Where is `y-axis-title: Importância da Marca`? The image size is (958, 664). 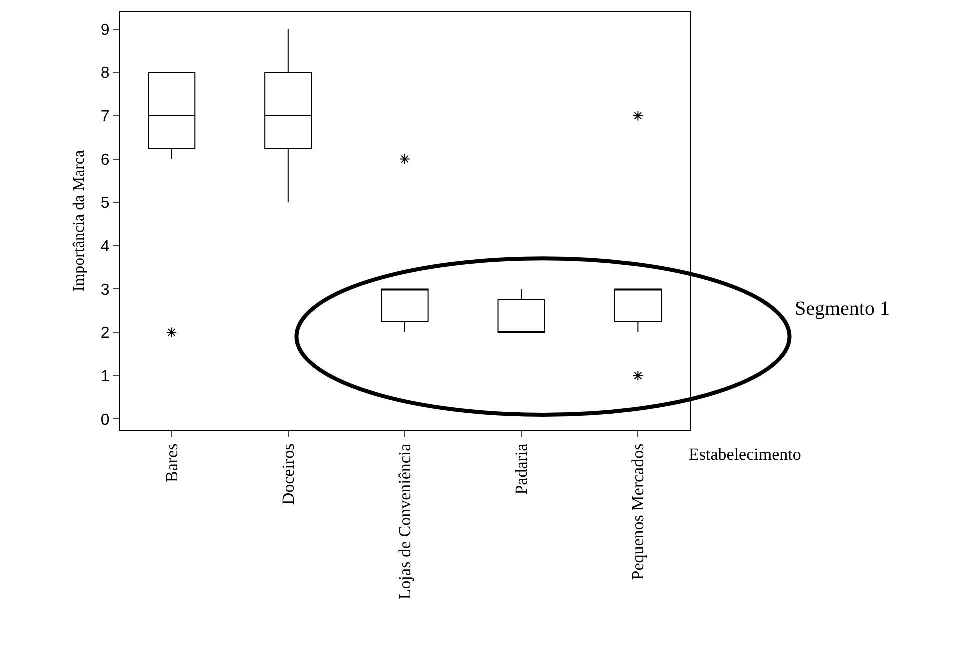 y-axis-title: Importância da Marca is located at coordinates (79, 221).